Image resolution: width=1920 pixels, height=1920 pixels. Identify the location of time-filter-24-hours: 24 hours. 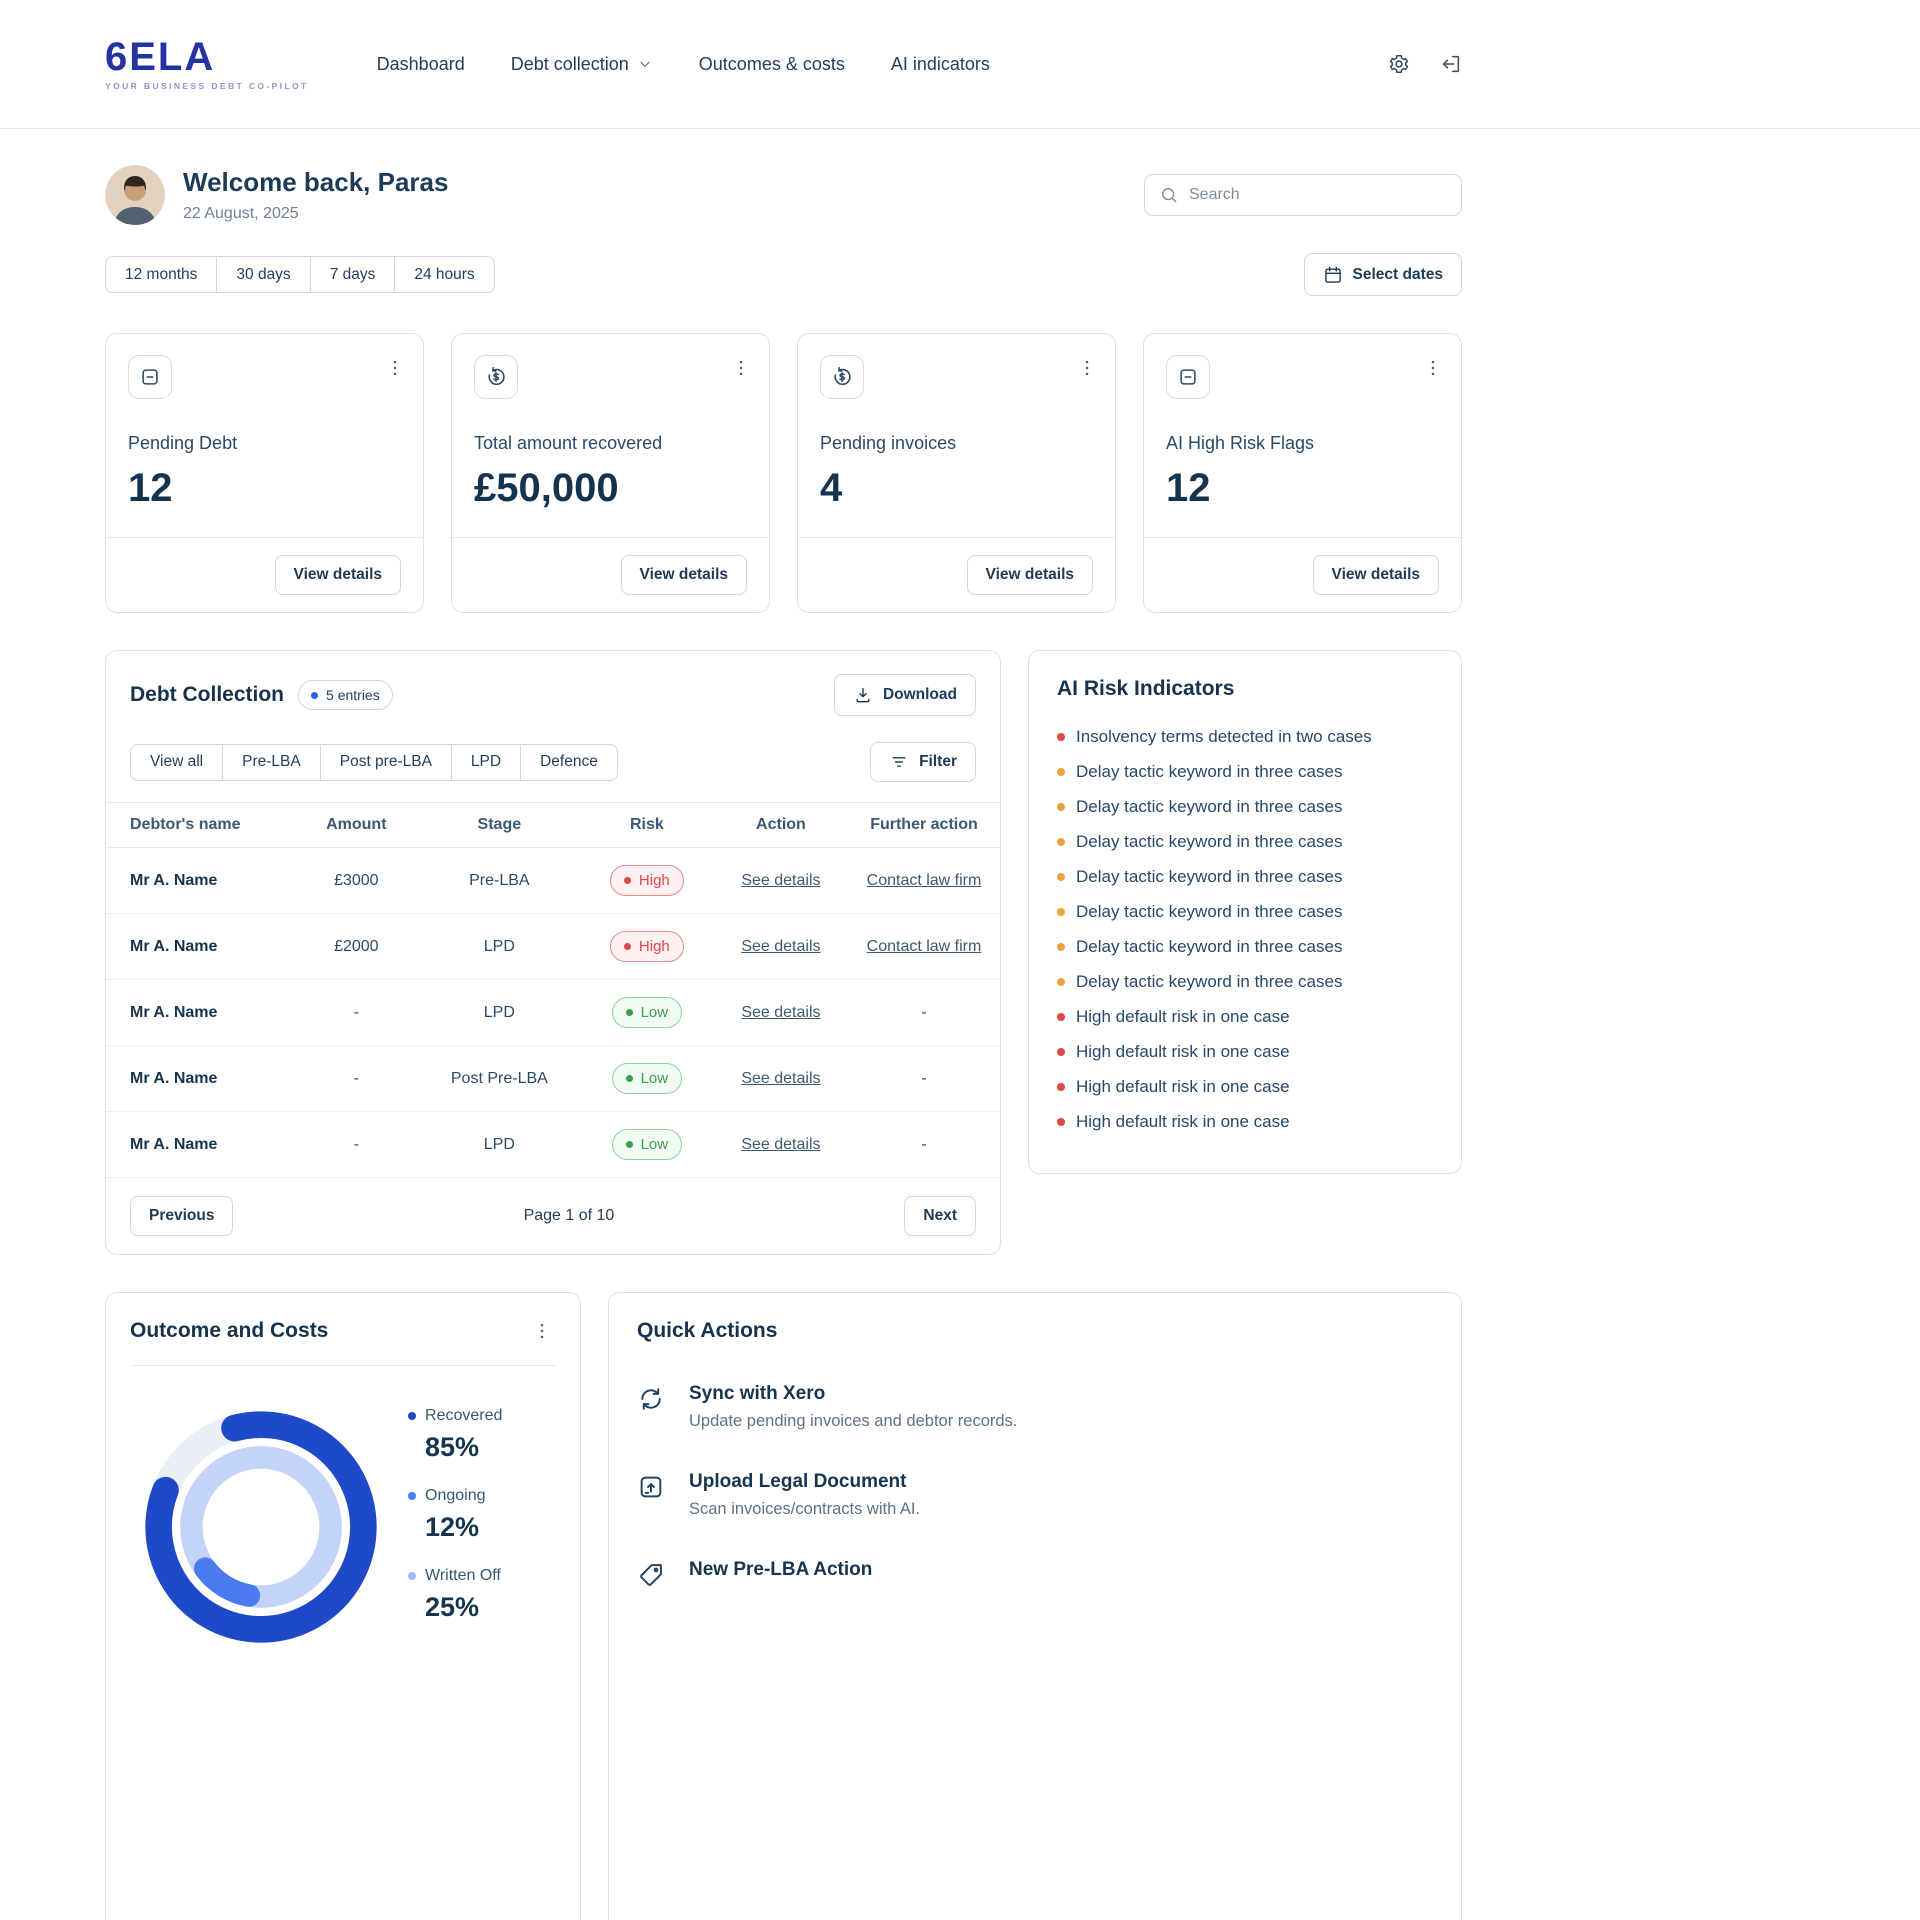
(444, 274).